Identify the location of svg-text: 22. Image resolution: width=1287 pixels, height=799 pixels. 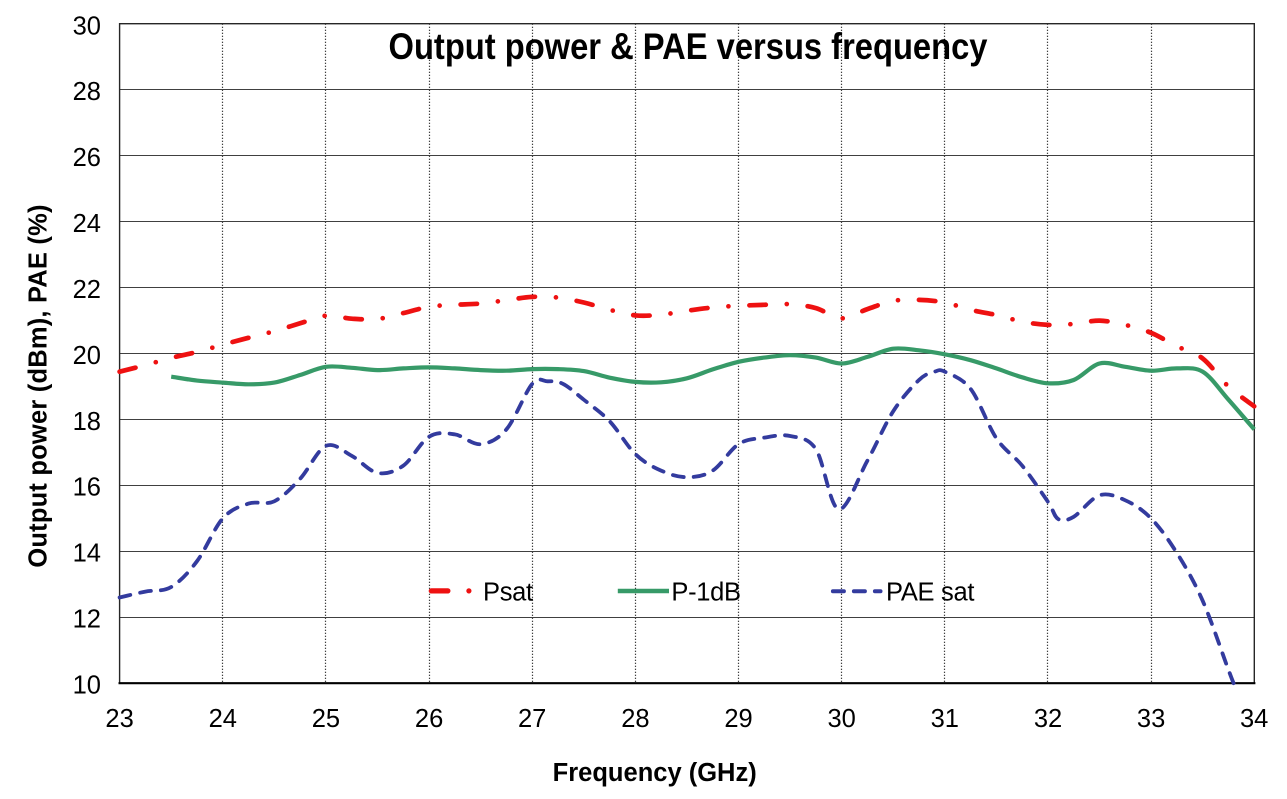
(87, 290).